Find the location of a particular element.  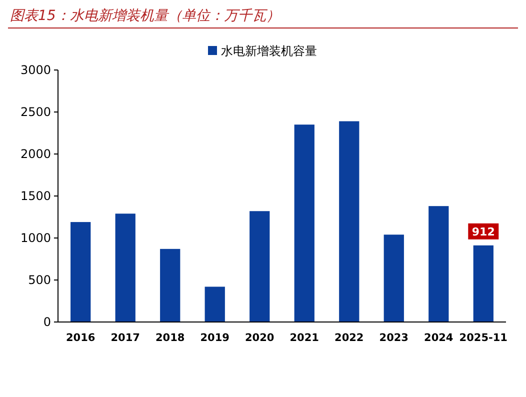

y-tick-label: 2000 is located at coordinates (35, 154).